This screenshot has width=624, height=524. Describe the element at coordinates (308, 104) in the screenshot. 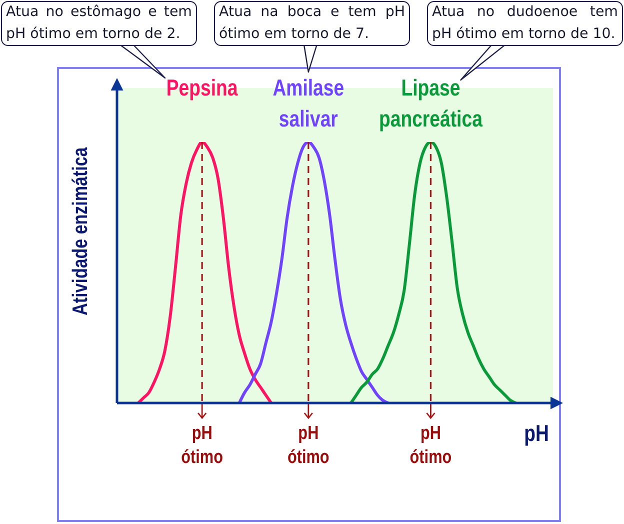

I see `series-label: Amilase salivar` at that location.